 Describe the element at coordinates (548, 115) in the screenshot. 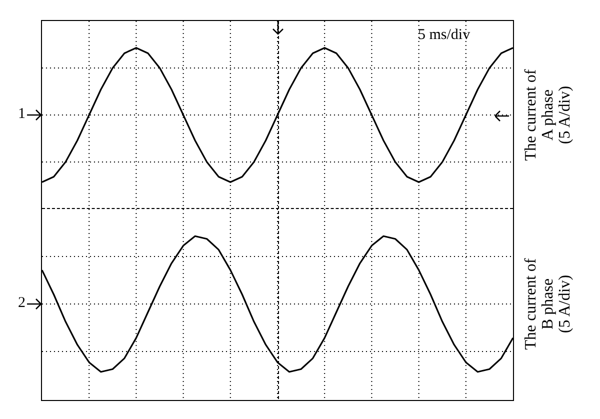

I see `y-axis-title: The current of A phase (5 A/div)` at that location.